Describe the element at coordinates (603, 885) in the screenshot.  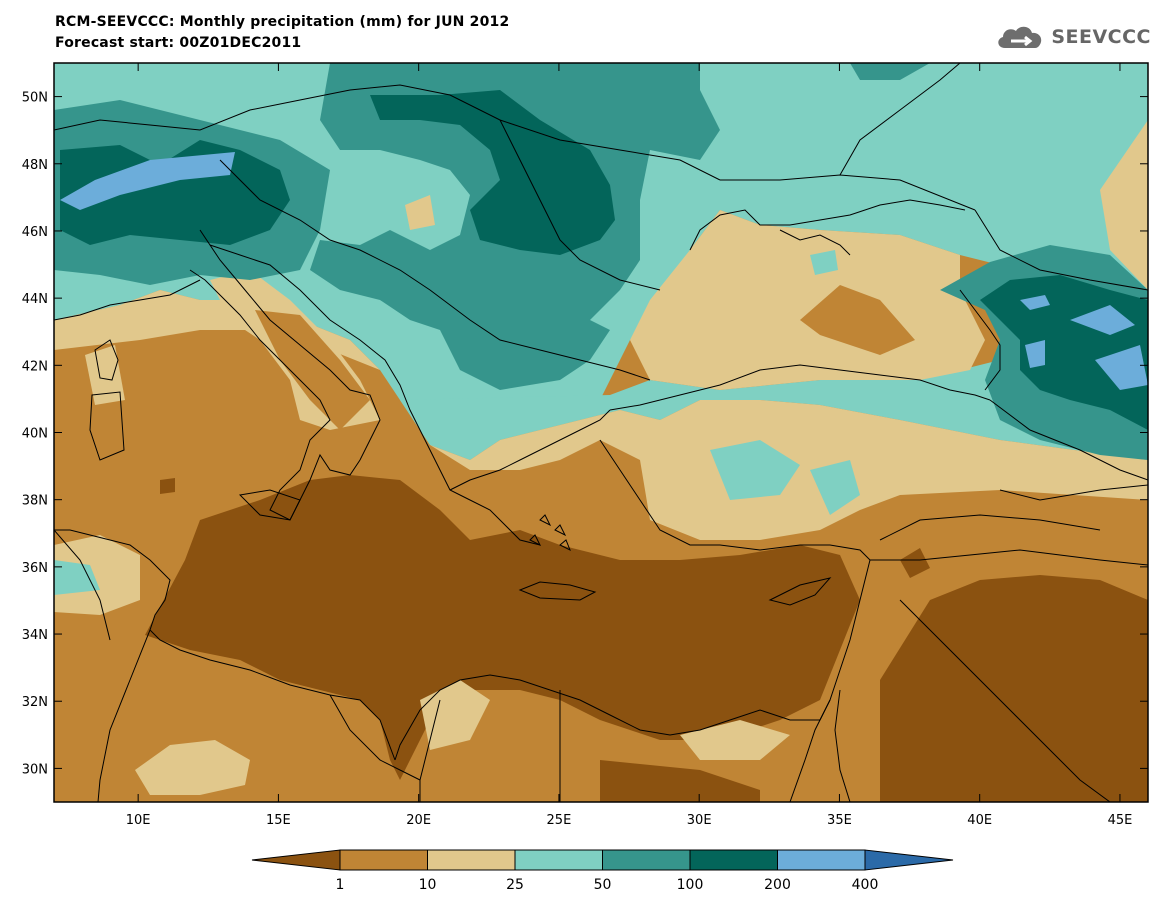
I see `colorbar-level-label: 50` at that location.